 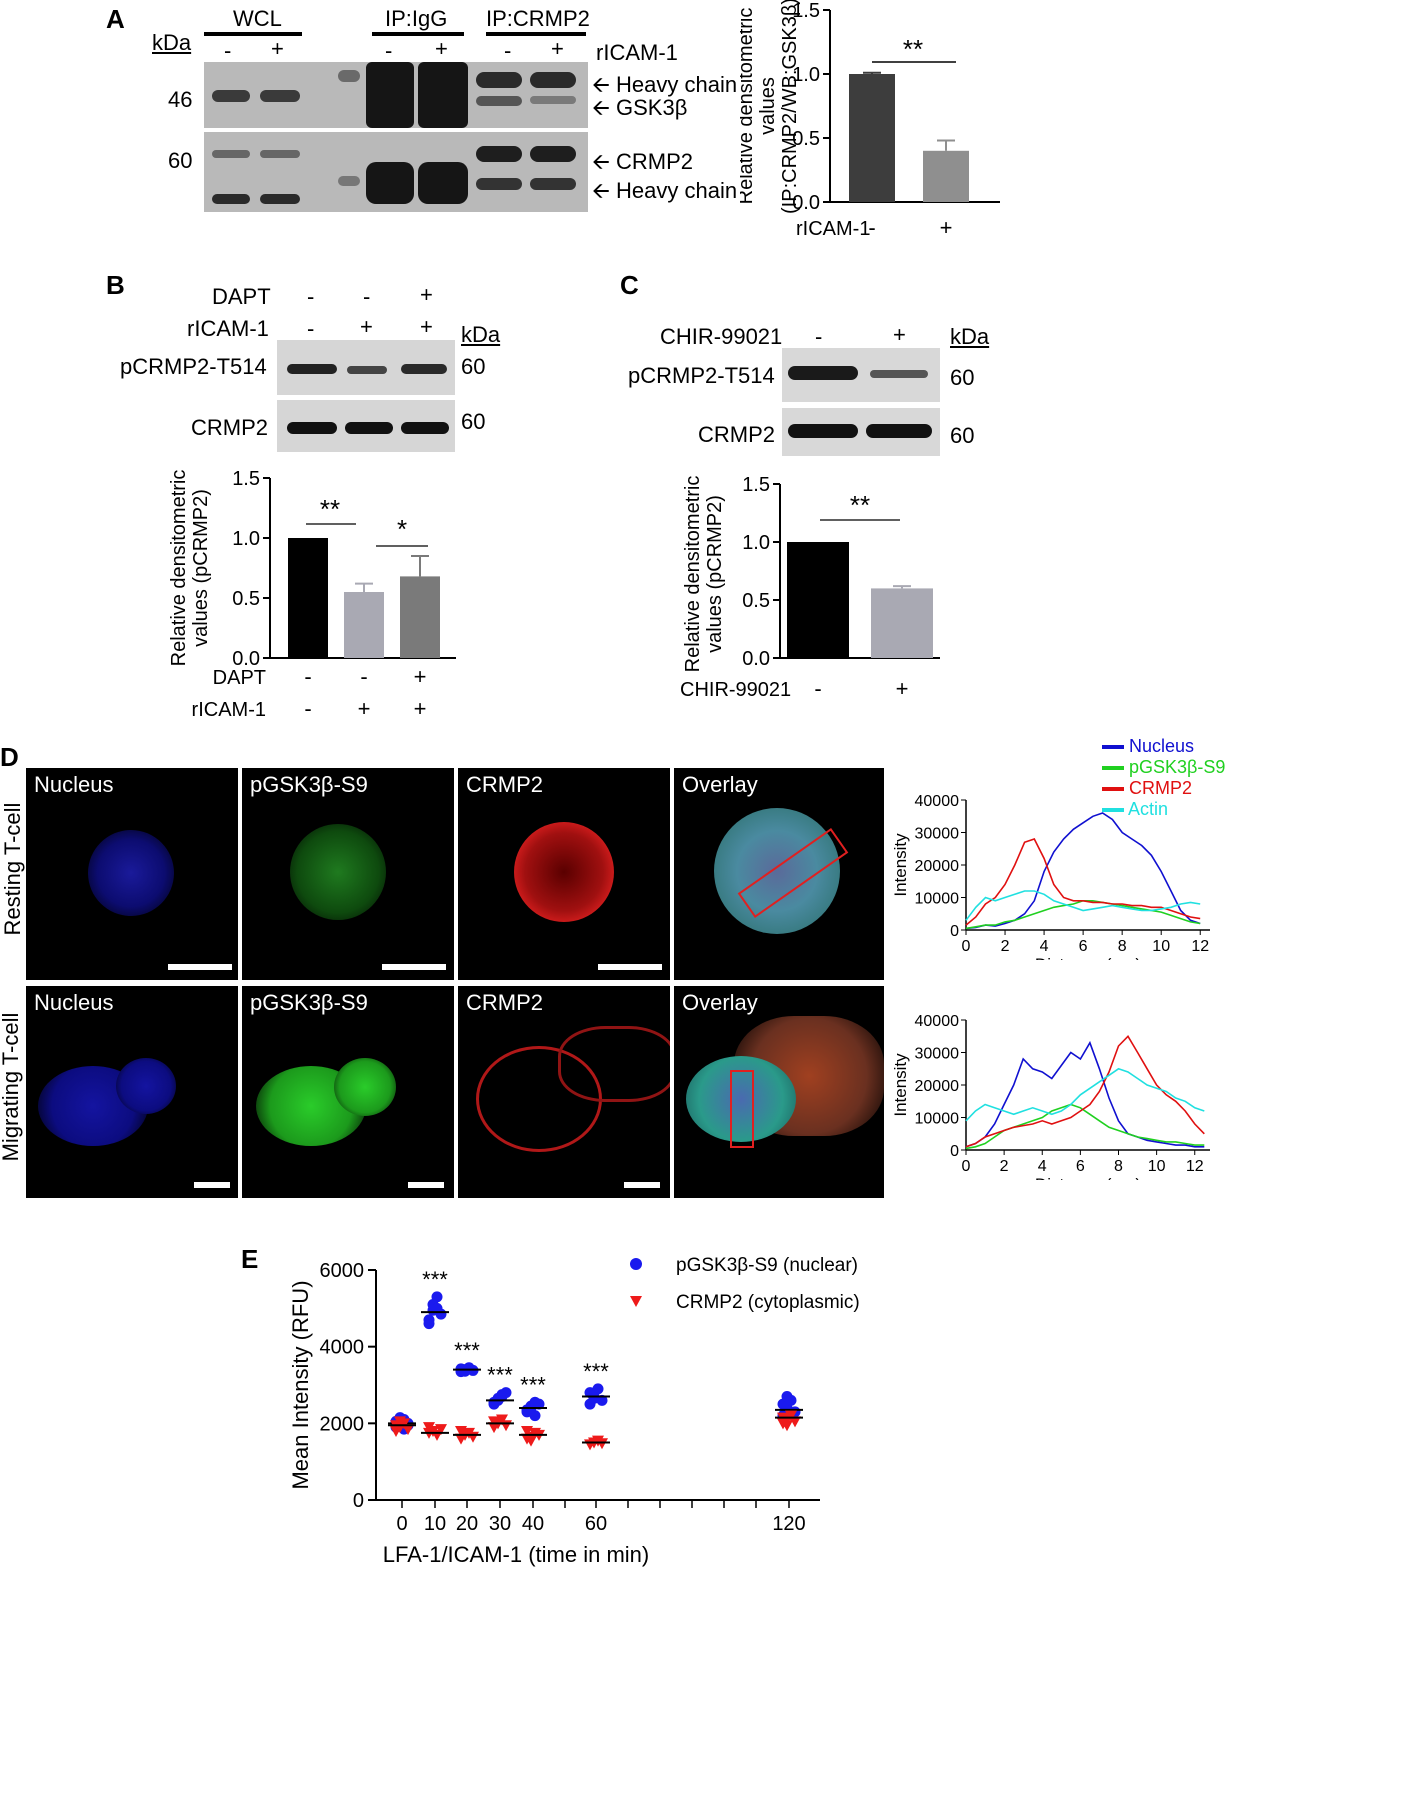 I want to click on kda-label-b: kDa, so click(x=481, y=334).